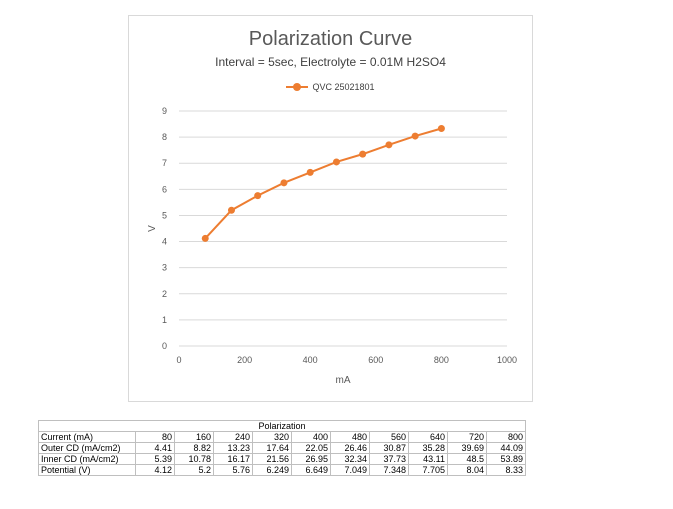  I want to click on x-tick-label: 400, so click(310, 360).